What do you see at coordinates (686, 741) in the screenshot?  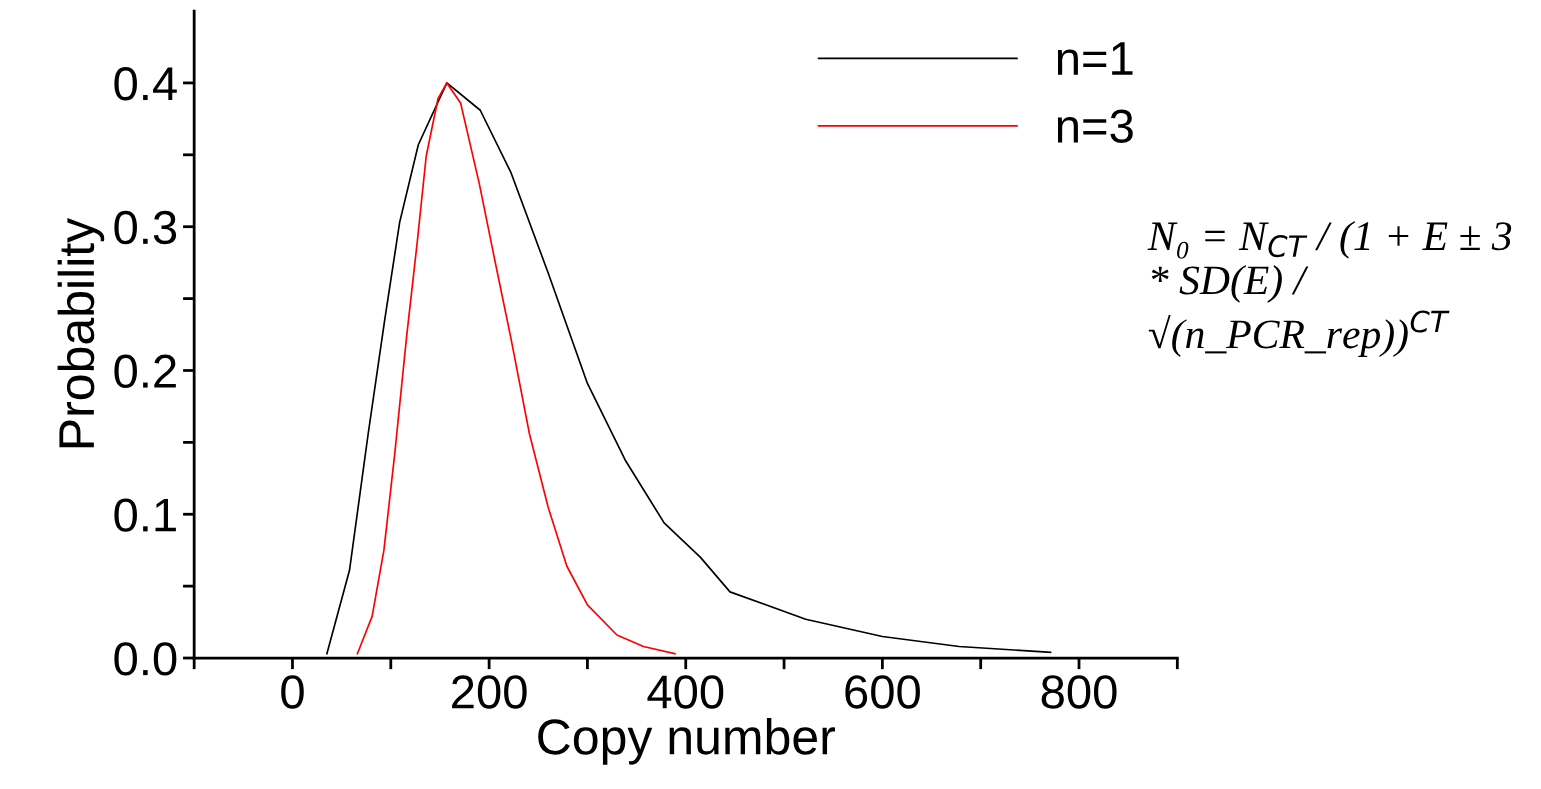 I see `x-axis-title: Copy number` at bounding box center [686, 741].